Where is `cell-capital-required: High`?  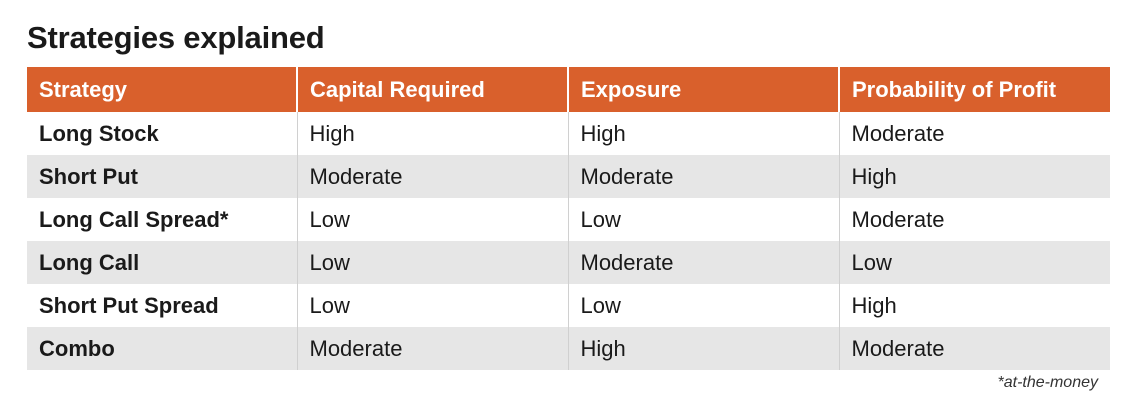
cell-capital-required: High is located at coordinates (432, 133).